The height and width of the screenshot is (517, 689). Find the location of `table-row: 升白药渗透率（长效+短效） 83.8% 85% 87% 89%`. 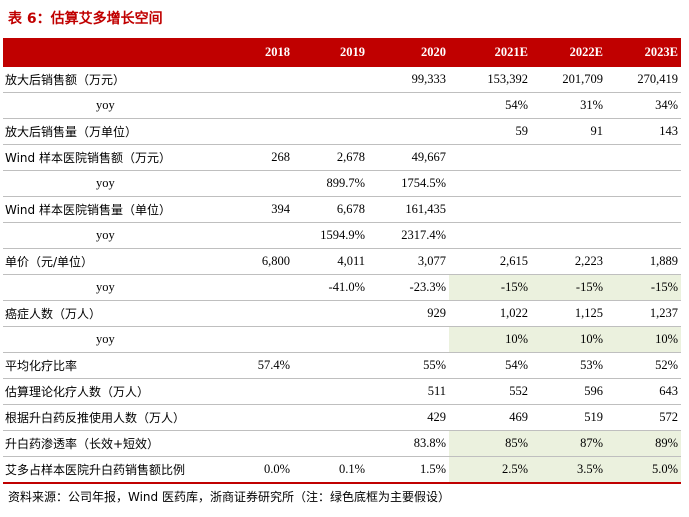

table-row: 升白药渗透率（长效+短效） 83.8% 85% 87% 89% is located at coordinates (342, 443).